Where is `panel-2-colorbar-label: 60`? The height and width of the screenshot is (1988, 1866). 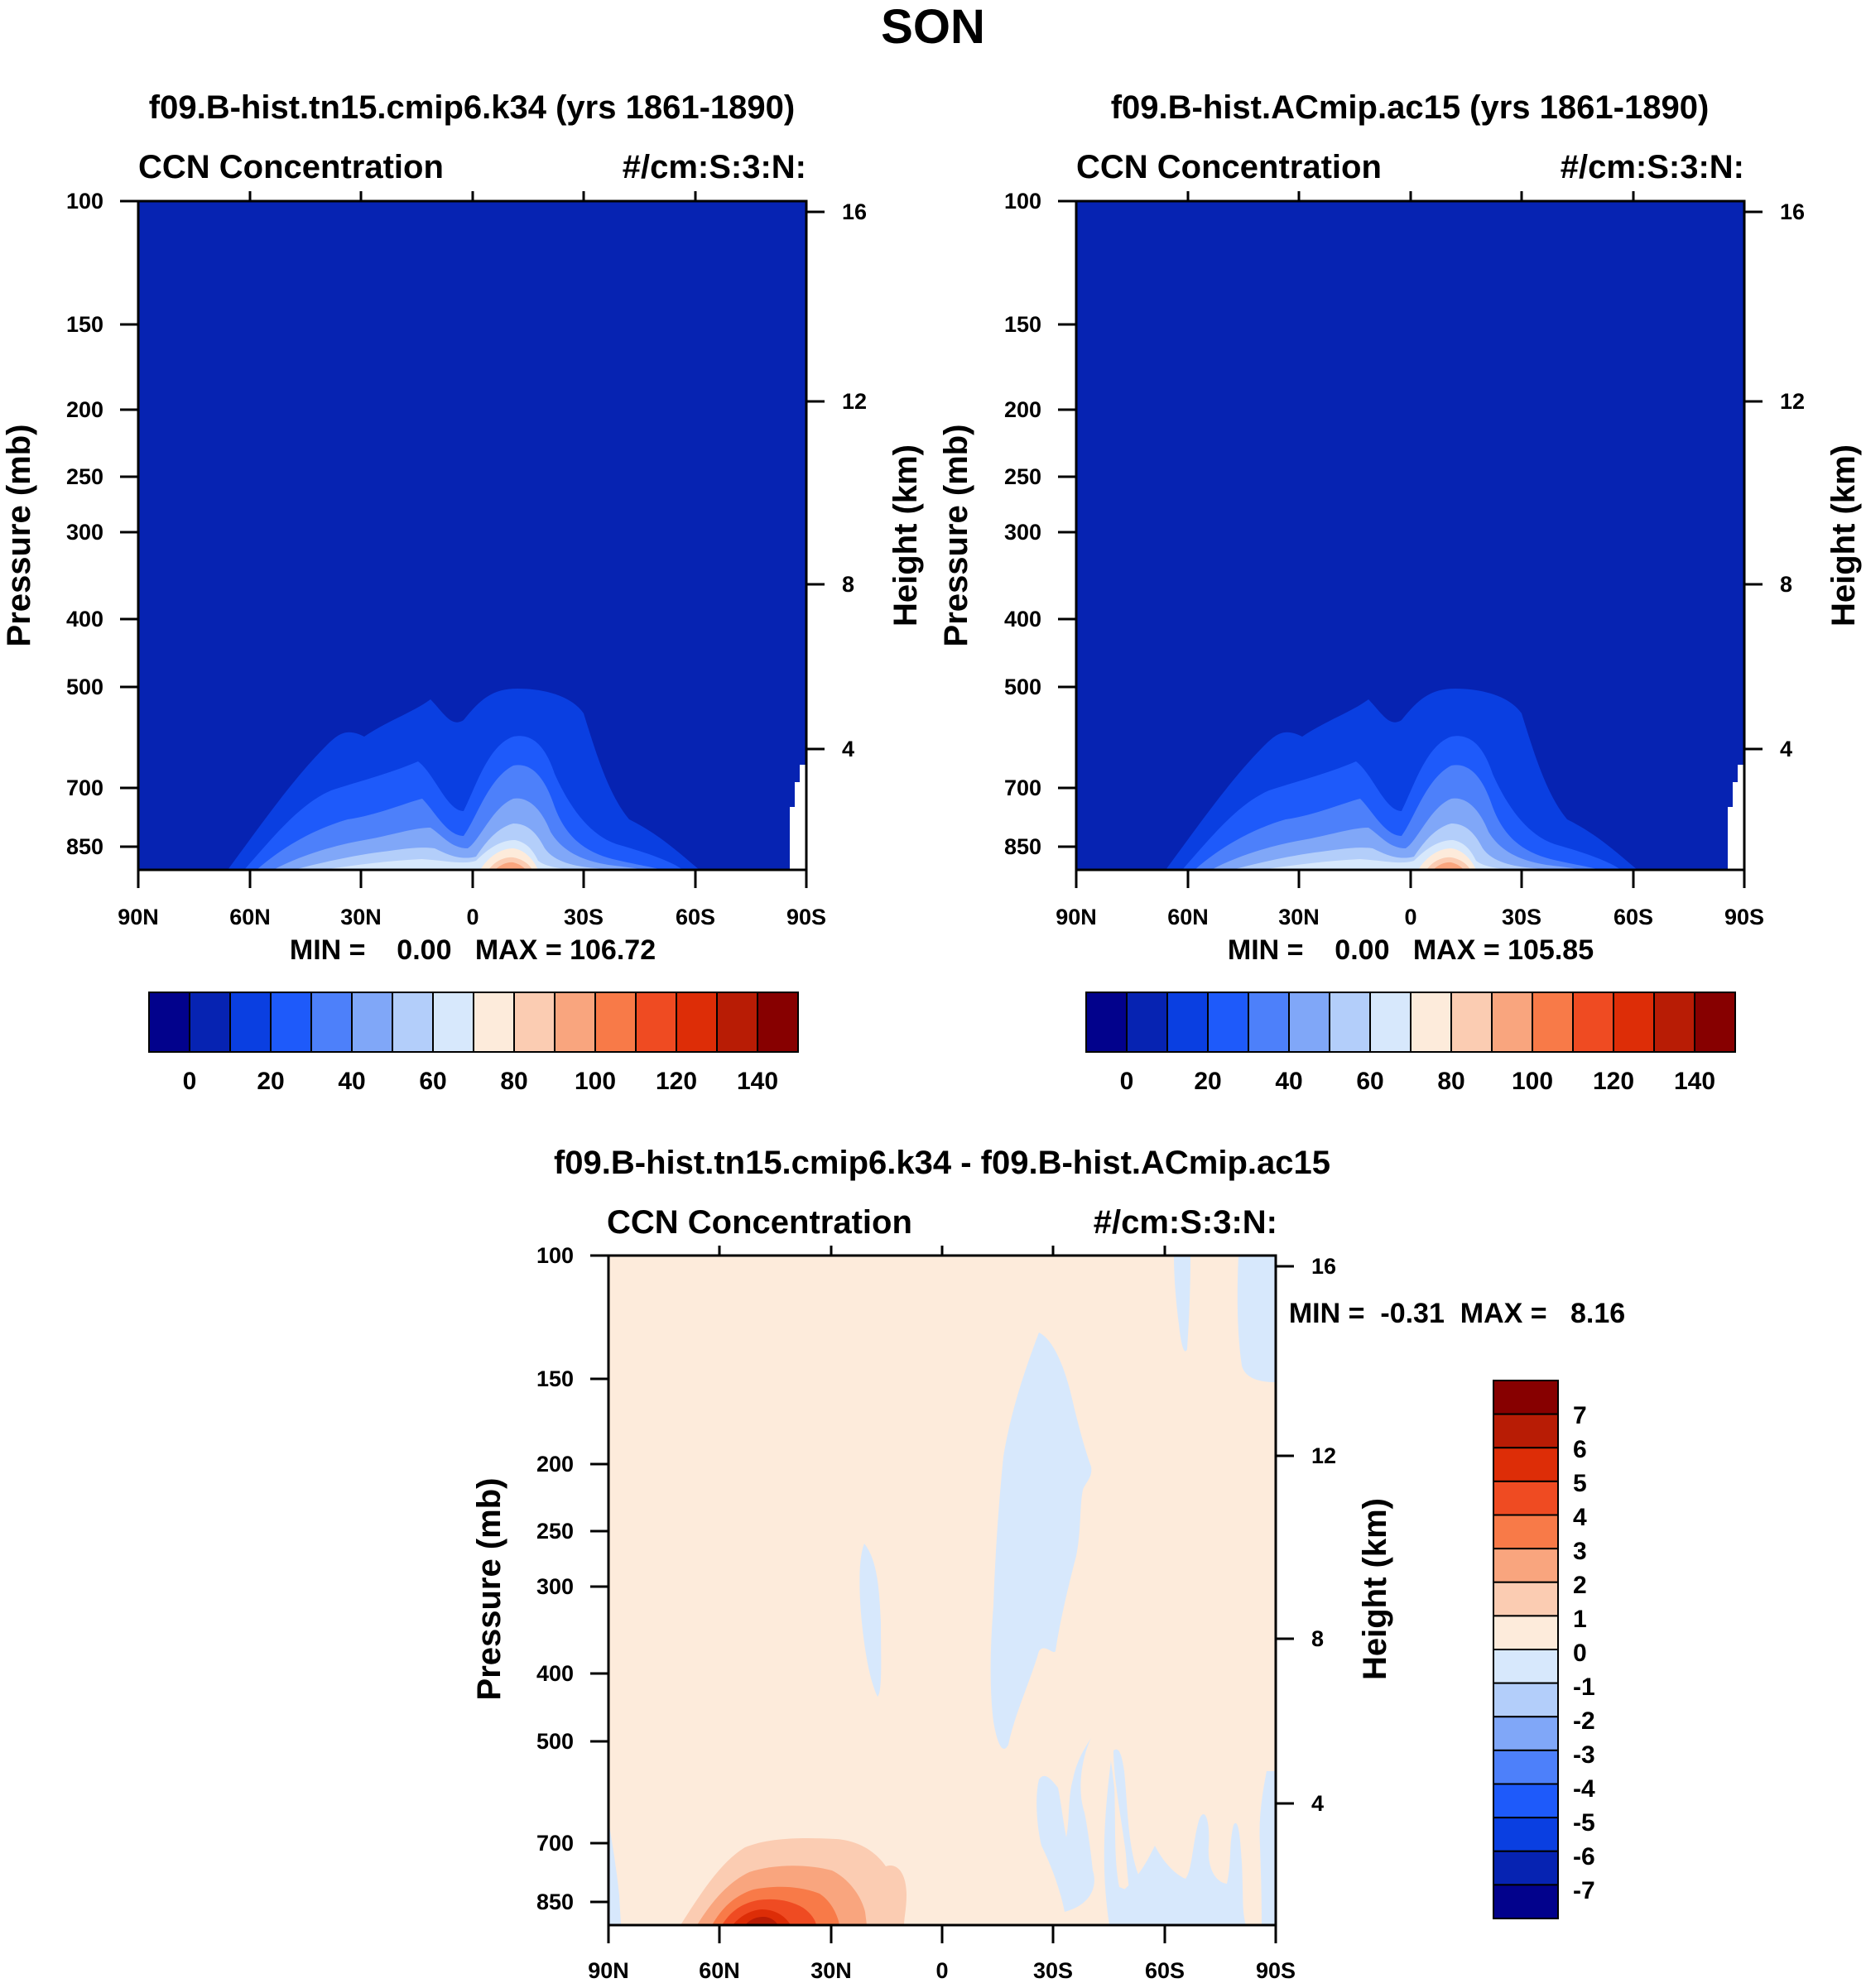
panel-2-colorbar-label: 60 is located at coordinates (1369, 1081).